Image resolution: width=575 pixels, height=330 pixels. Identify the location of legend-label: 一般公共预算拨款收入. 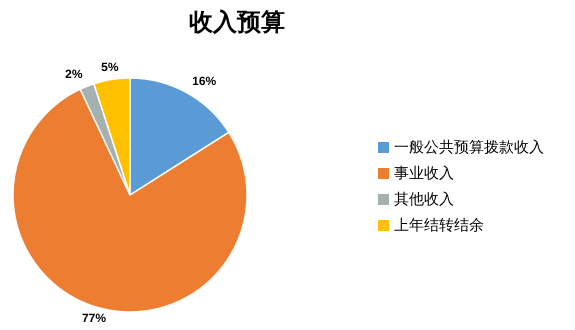
(469, 147).